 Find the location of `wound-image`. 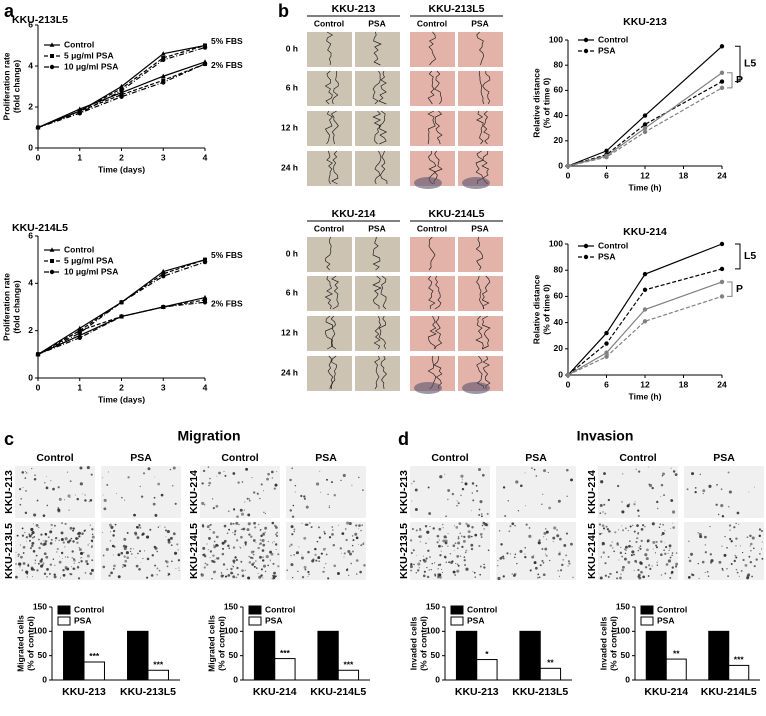

wound-image is located at coordinates (377, 128).